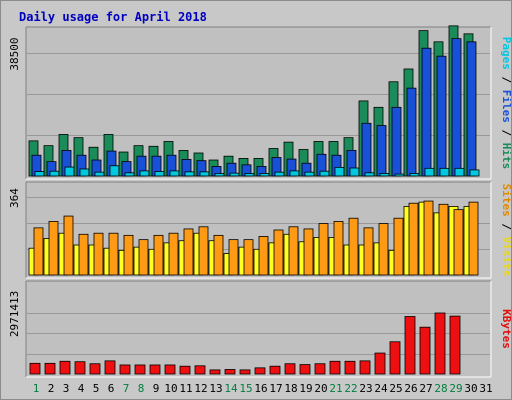  Describe the element at coordinates (14, 314) in the screenshot. I see `kbytes-max-label: 2971413` at that location.